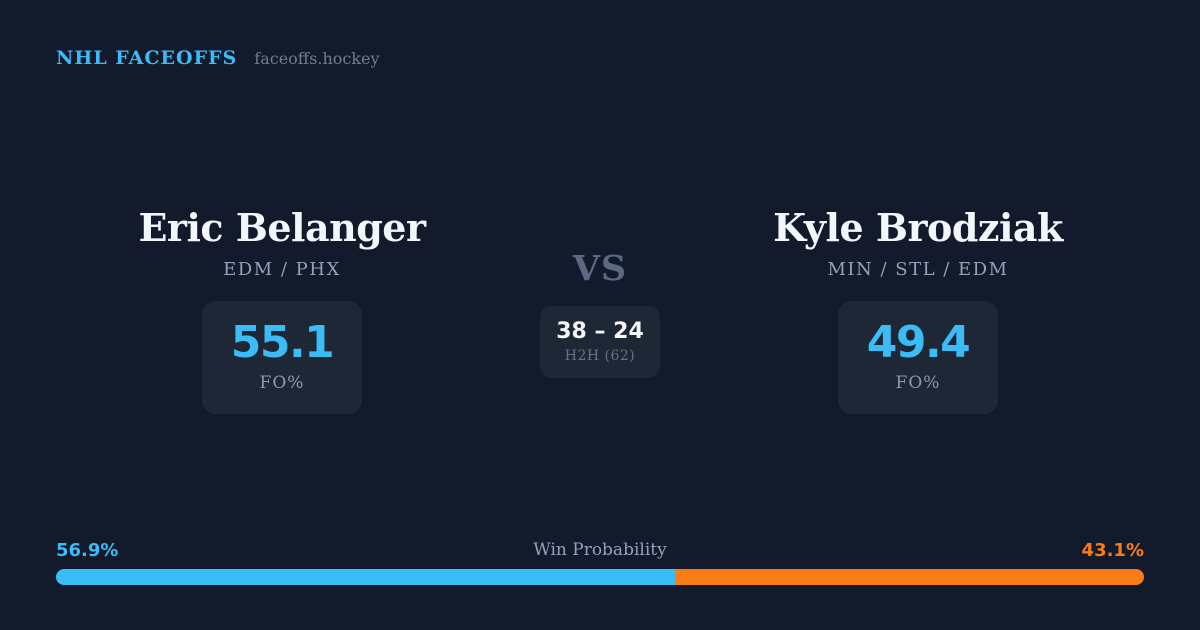 This screenshot has width=1200, height=630. I want to click on win-probability-section: 56.9% Win Probability 43.1%, so click(600, 562).